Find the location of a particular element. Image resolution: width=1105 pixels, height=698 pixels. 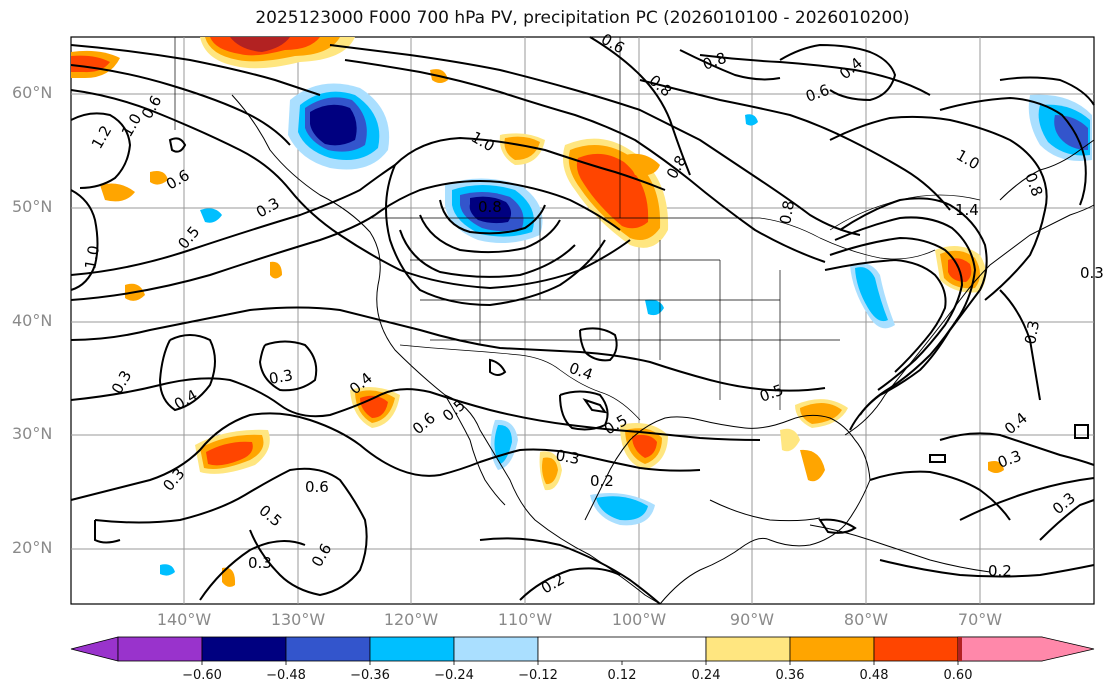

lon-label: 90°W is located at coordinates (752, 619).